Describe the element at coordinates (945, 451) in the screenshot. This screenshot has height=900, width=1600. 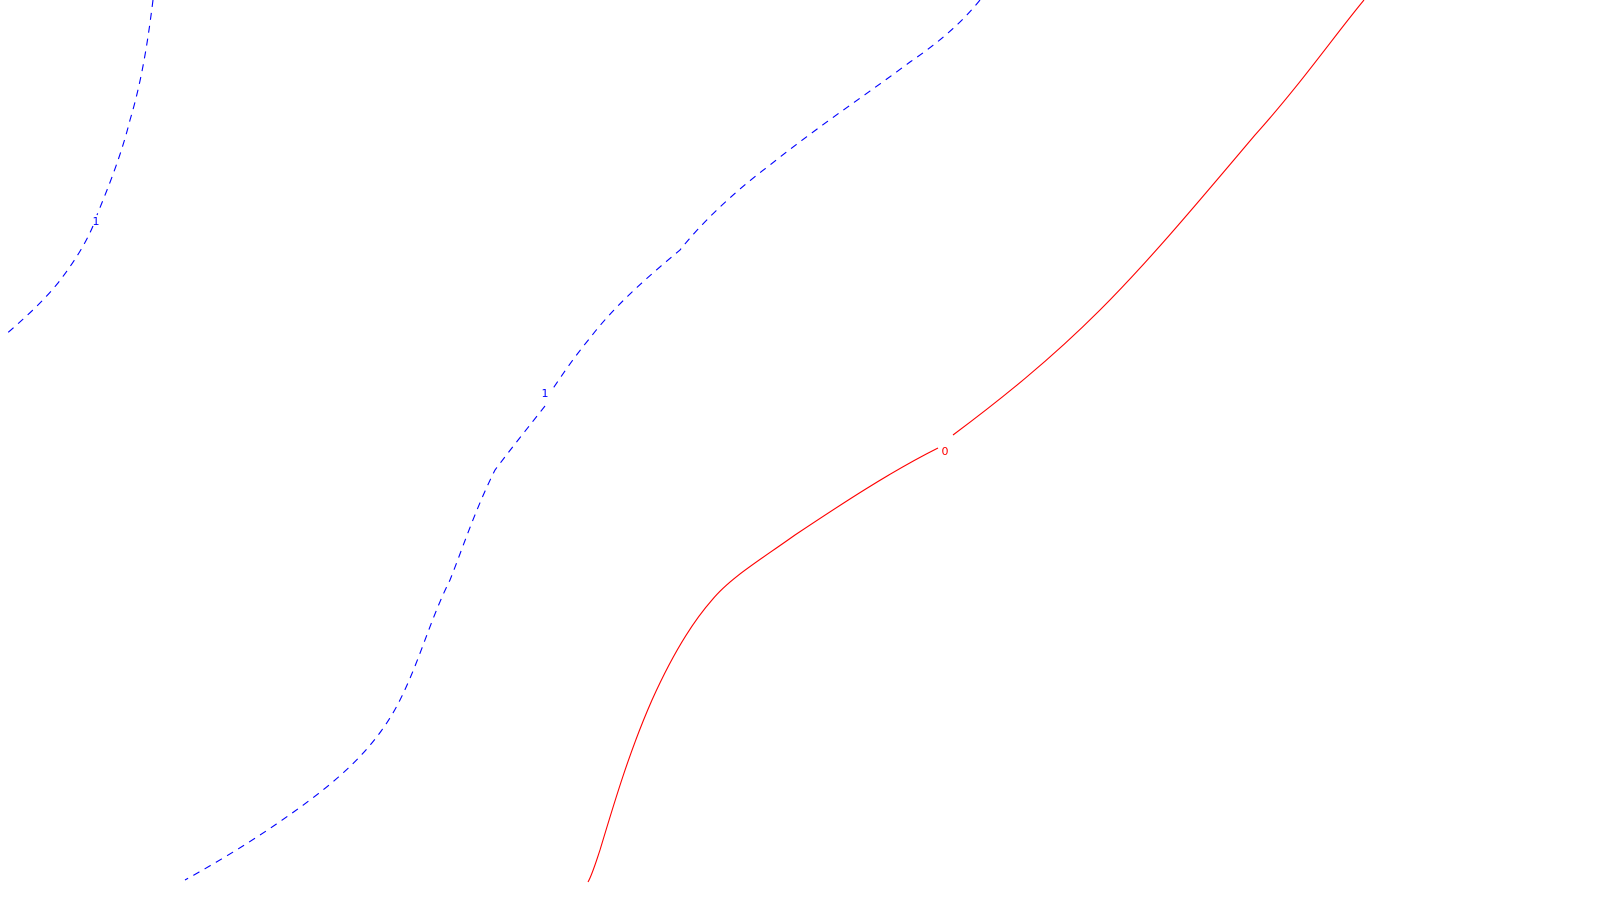
I see `contour-label-0: 0` at that location.